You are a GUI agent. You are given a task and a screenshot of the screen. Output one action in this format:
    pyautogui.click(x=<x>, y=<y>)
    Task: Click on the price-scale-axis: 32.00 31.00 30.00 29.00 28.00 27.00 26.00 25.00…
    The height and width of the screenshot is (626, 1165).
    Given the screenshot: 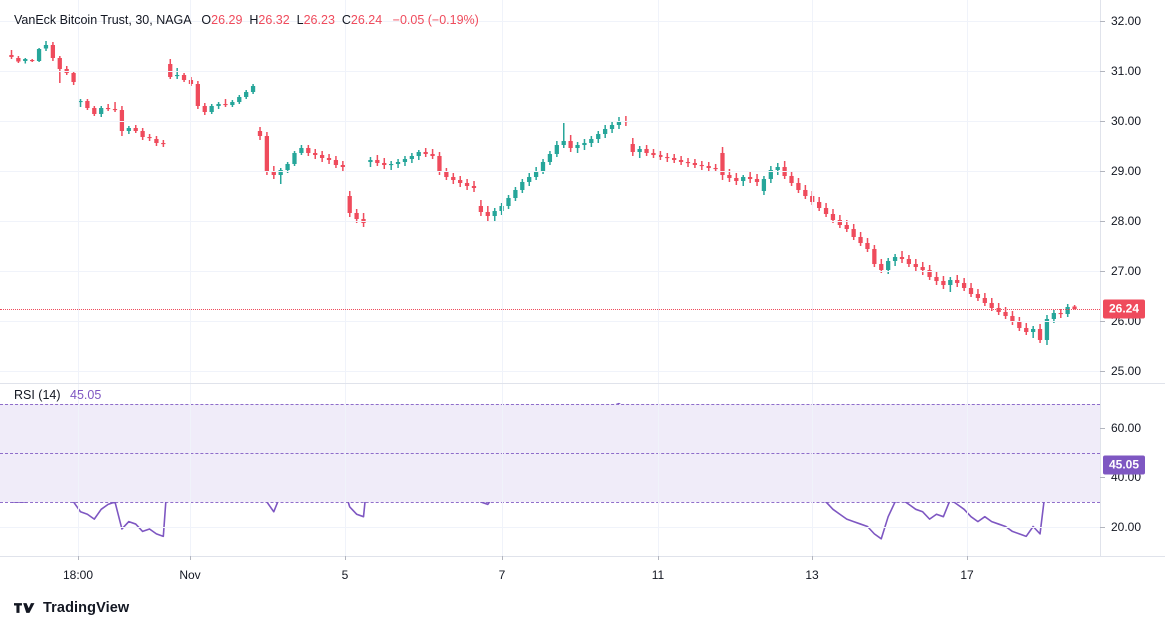 What is the action you would take?
    pyautogui.click(x=1132, y=278)
    